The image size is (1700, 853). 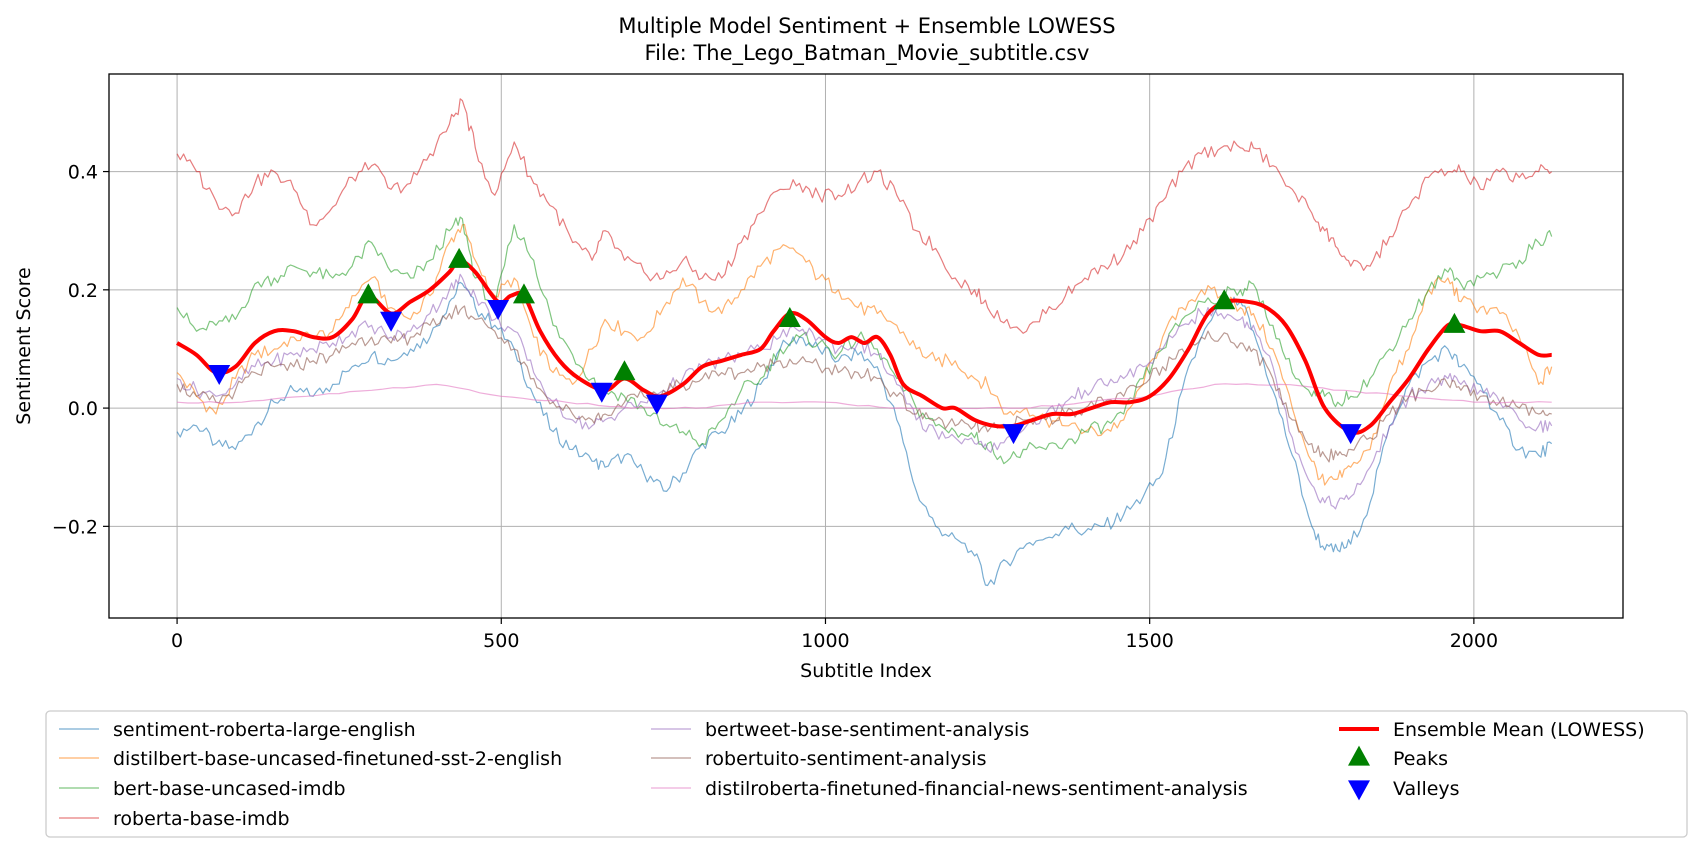 I want to click on legend-label: Peaks, so click(x=1420, y=759).